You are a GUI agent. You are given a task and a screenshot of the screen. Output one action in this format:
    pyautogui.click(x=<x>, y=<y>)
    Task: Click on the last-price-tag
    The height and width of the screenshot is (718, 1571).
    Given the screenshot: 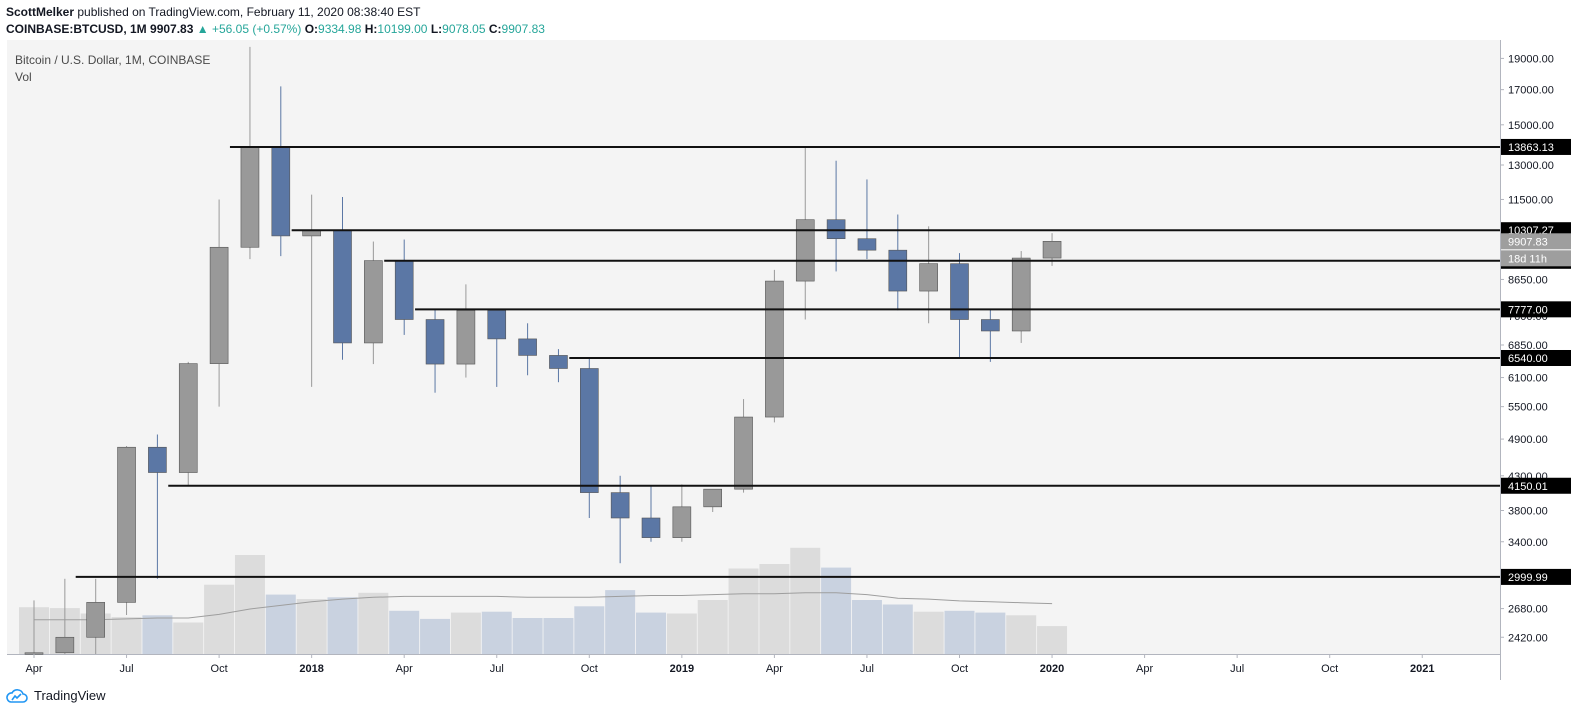 What is the action you would take?
    pyautogui.click(x=1536, y=241)
    